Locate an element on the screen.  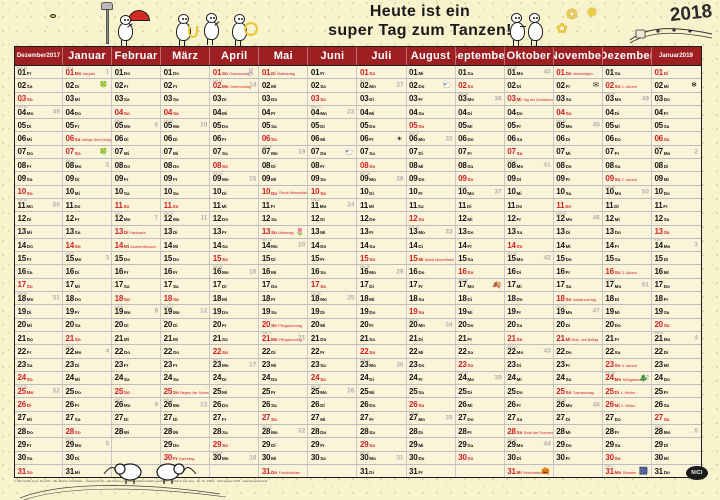
day-cell: 05 Sa is located at coordinates (284, 125).